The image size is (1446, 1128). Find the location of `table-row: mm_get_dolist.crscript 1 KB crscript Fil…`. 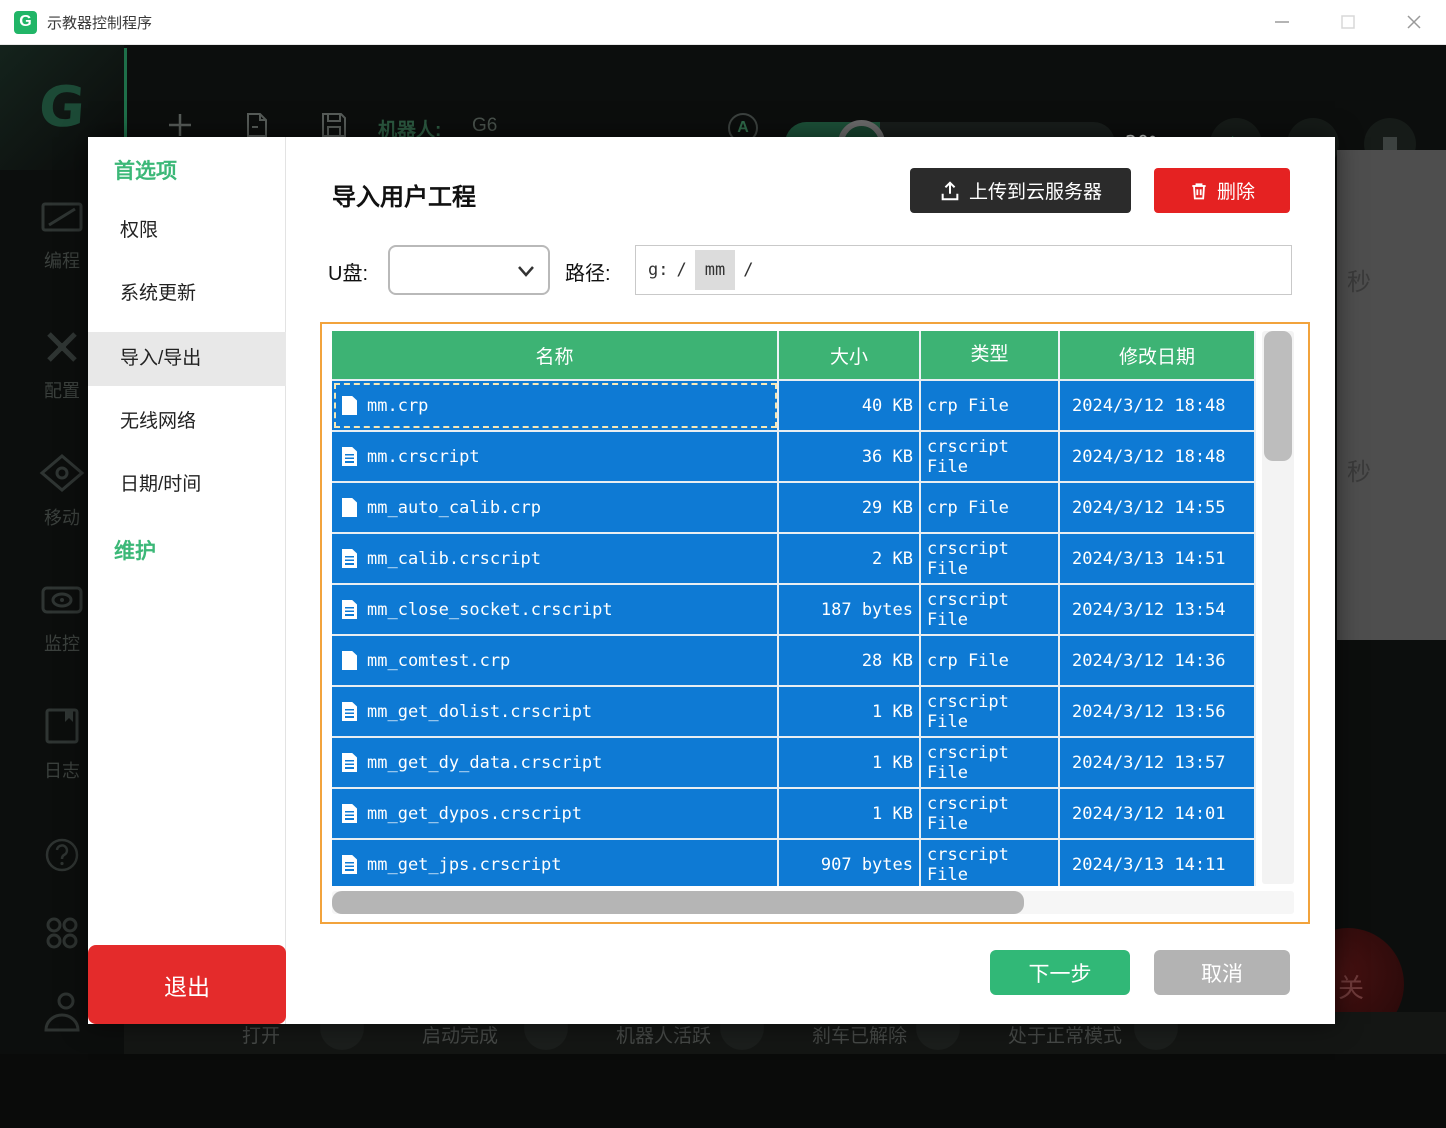

table-row: mm_get_dolist.crscript 1 KB crscript Fil… is located at coordinates (794, 710).